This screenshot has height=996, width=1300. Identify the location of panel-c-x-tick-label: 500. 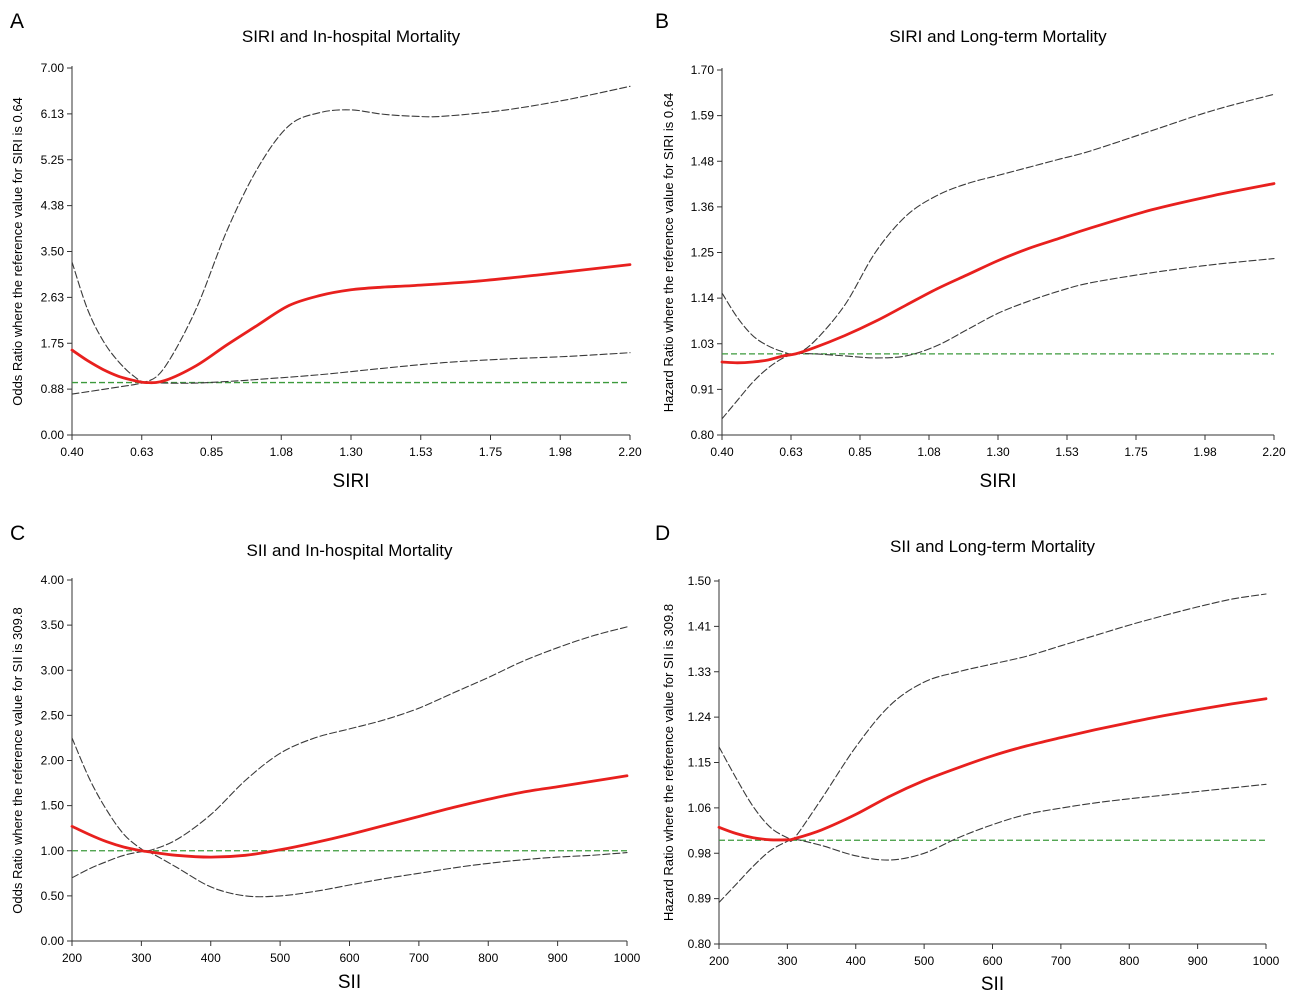
(280, 958).